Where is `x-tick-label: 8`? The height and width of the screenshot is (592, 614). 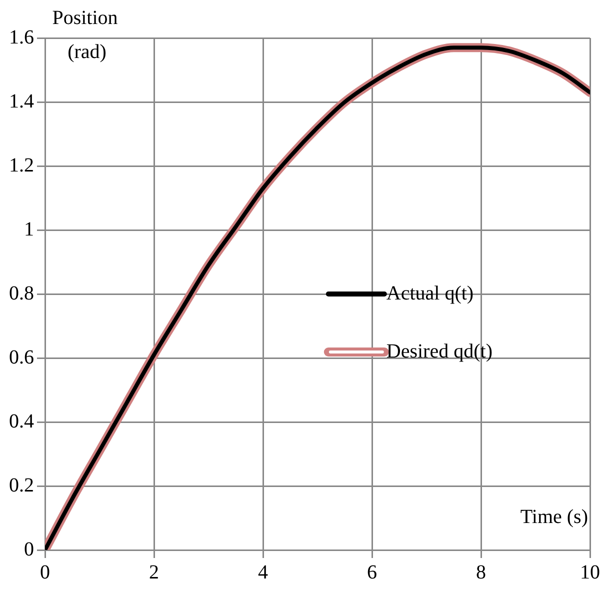
x-tick-label: 8 is located at coordinates (481, 572).